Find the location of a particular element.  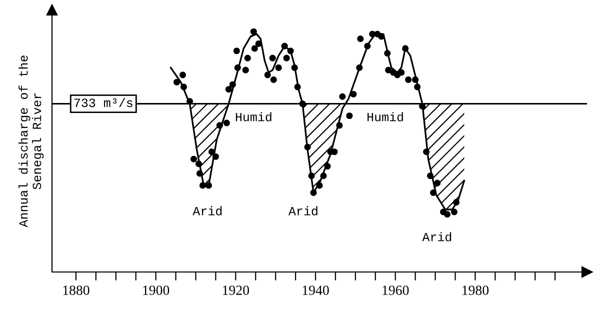

ref-line-label: 733 m³/s is located at coordinates (103, 103).